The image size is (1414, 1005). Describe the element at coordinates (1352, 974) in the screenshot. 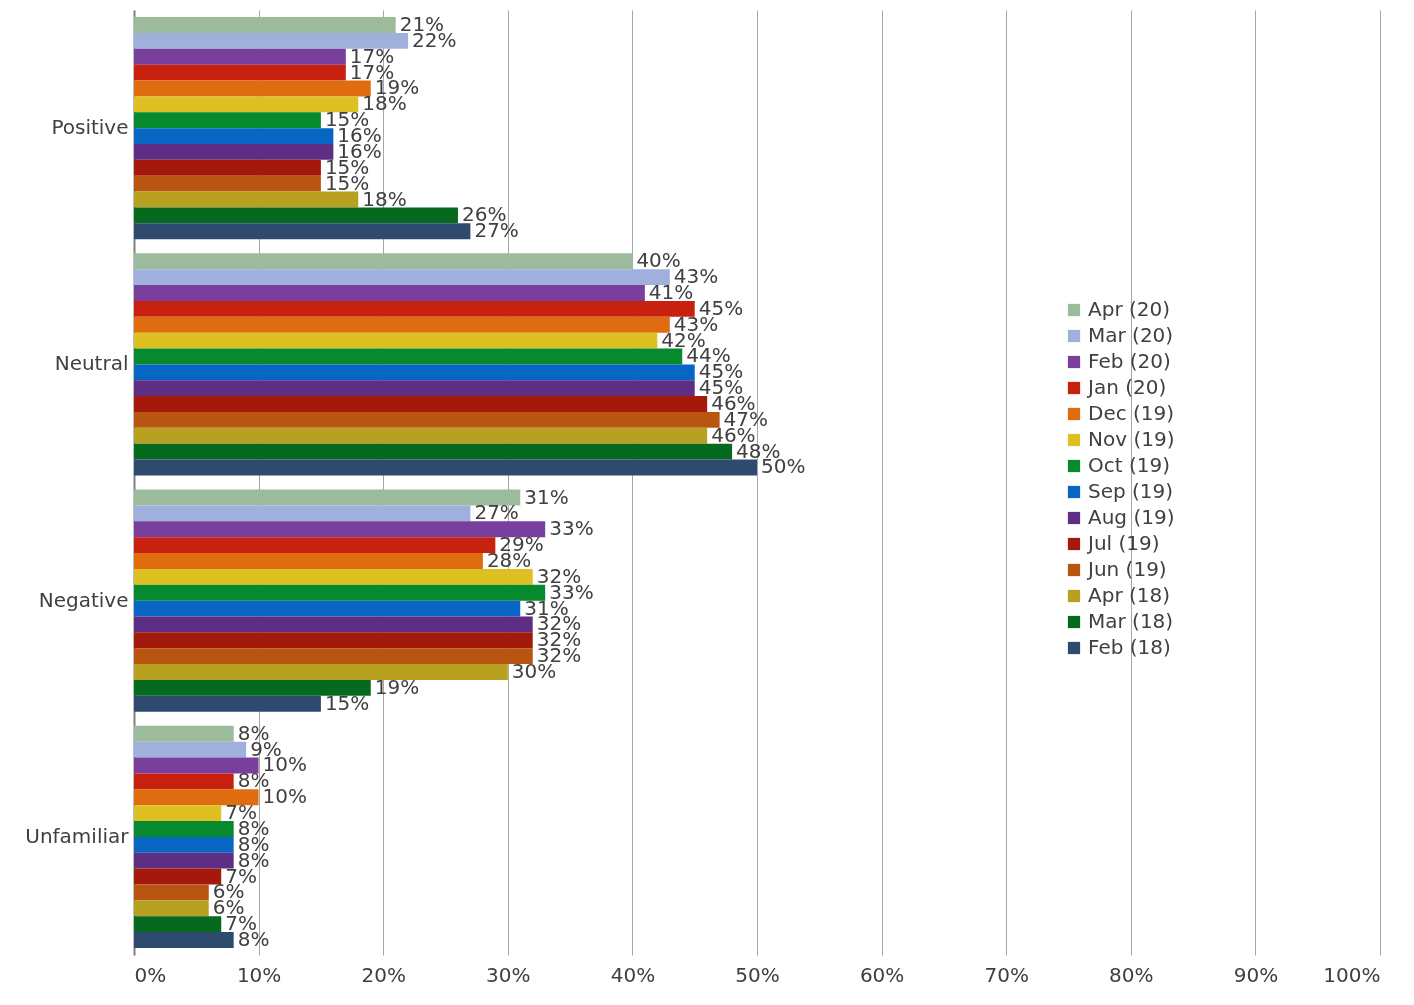

I see `x-tick-label: 100%` at that location.